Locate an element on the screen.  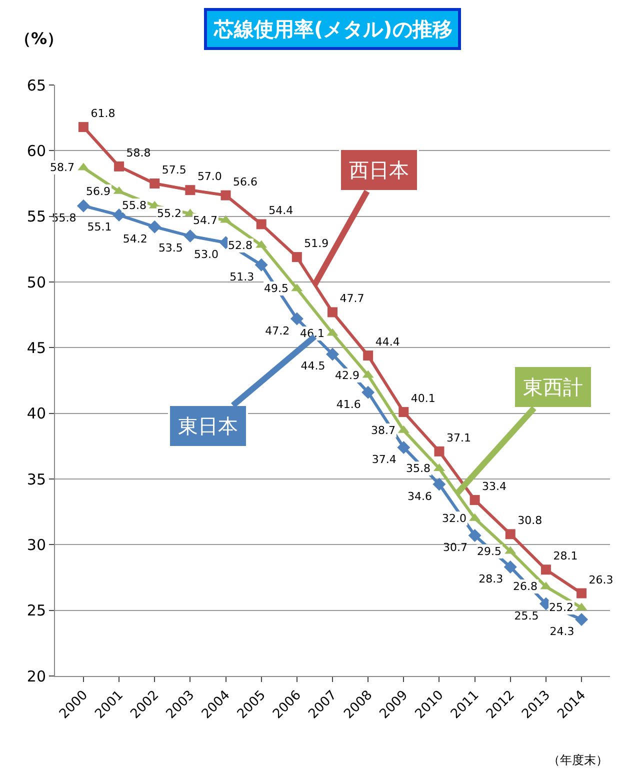
data-label: 49.5 is located at coordinates (276, 288).